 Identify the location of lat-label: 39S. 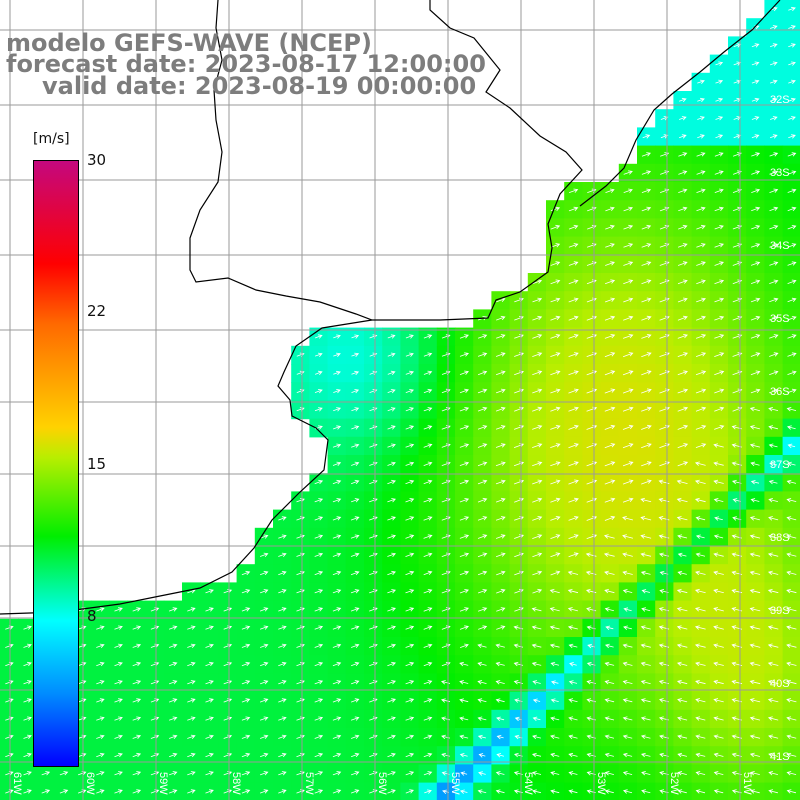
(780, 611).